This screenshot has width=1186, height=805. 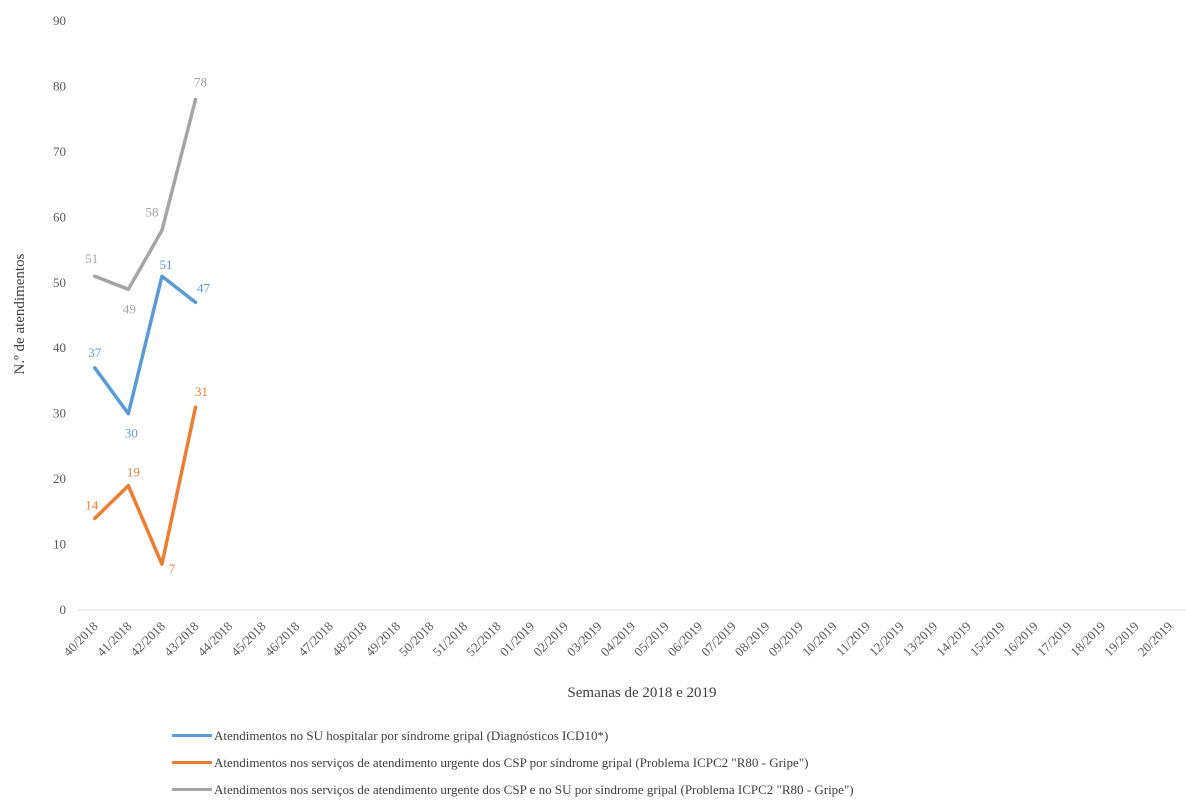 What do you see at coordinates (416, 639) in the screenshot?
I see `x-tick-label: 50/2018` at bounding box center [416, 639].